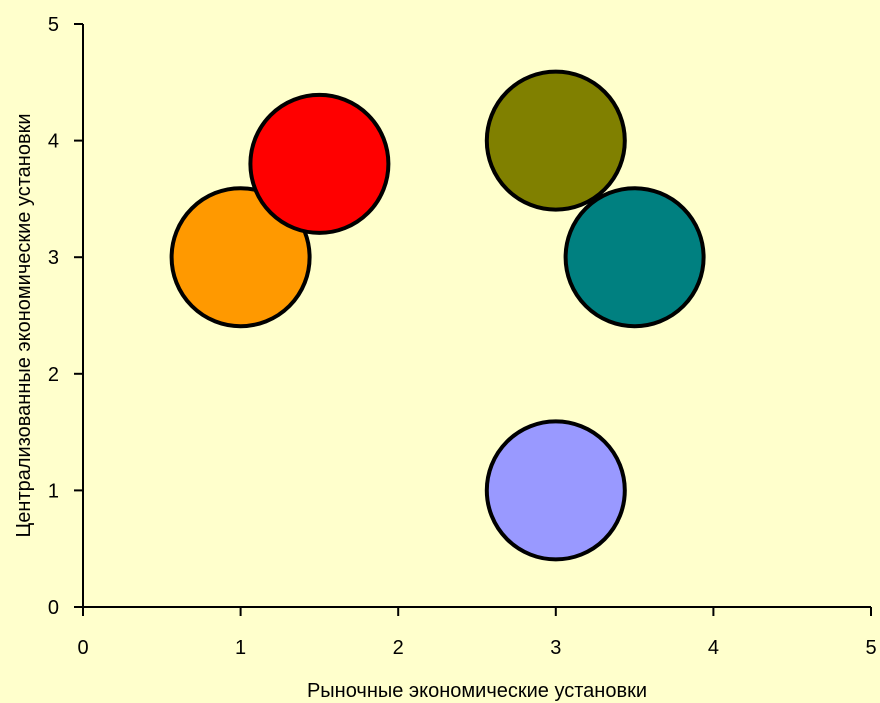  Describe the element at coordinates (713, 648) in the screenshot. I see `x-tick-label: 4` at that location.